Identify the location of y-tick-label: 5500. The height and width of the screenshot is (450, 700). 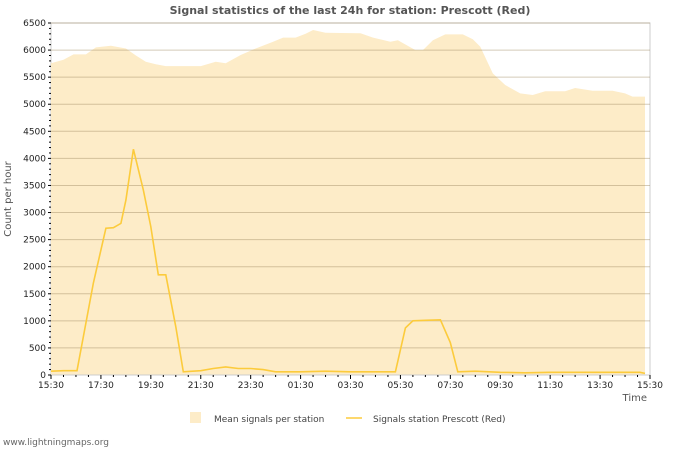
(34, 78).